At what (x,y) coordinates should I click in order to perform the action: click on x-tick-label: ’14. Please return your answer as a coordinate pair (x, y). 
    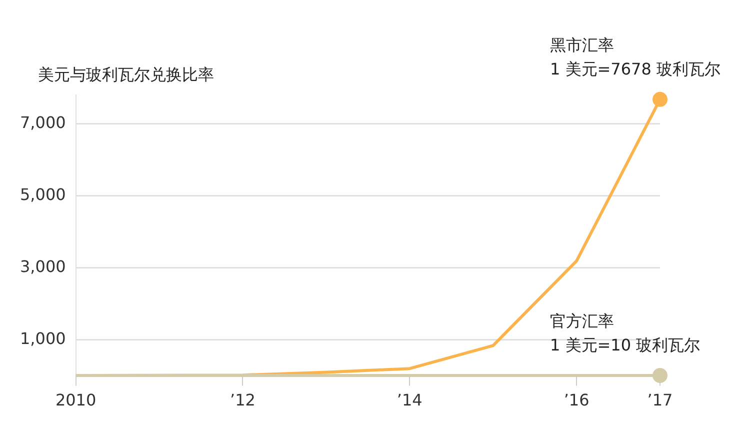
    Looking at the image, I should click on (409, 400).